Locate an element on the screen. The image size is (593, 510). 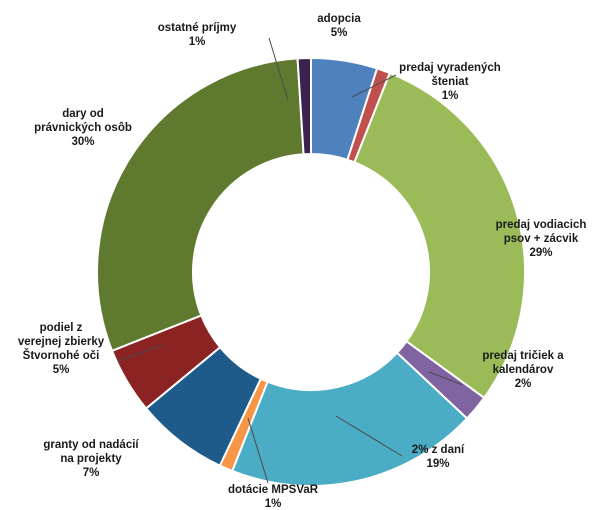
slice-label-line: dotácie MPSVaR is located at coordinates (273, 490).